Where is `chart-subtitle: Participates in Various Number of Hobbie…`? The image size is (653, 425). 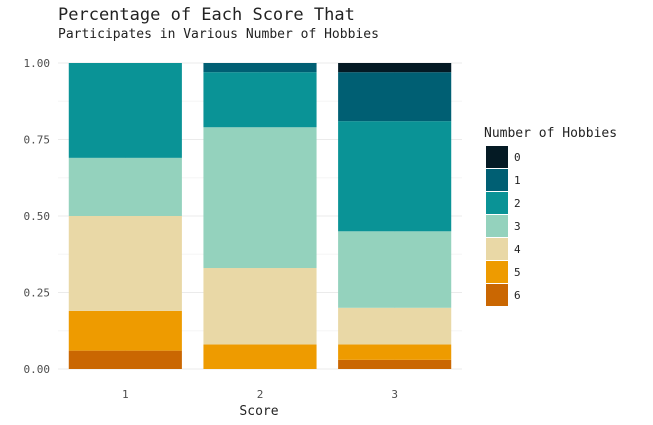
chart-subtitle: Participates in Various Number of Hobbie… is located at coordinates (218, 34).